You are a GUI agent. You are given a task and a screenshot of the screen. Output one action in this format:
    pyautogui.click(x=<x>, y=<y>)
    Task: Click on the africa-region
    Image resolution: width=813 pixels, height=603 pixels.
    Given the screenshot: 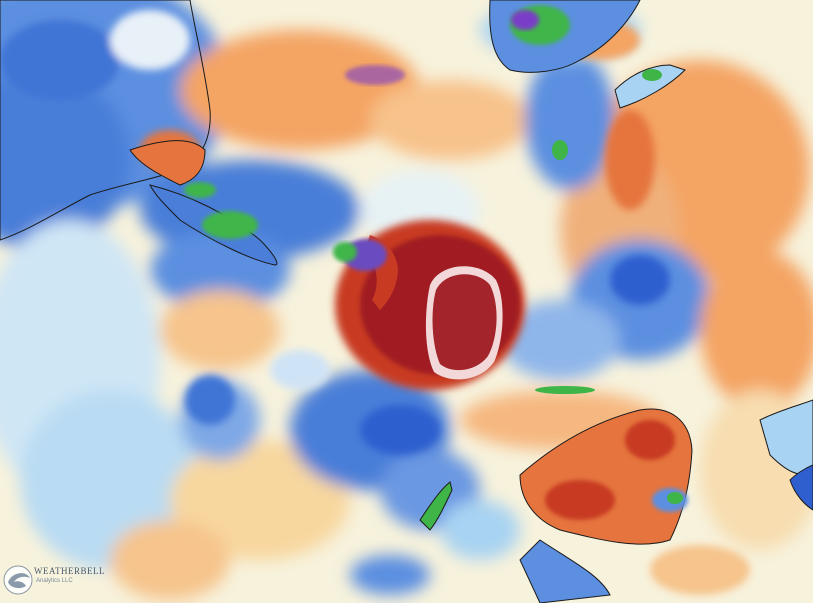 What is the action you would take?
    pyautogui.click(x=587, y=54)
    